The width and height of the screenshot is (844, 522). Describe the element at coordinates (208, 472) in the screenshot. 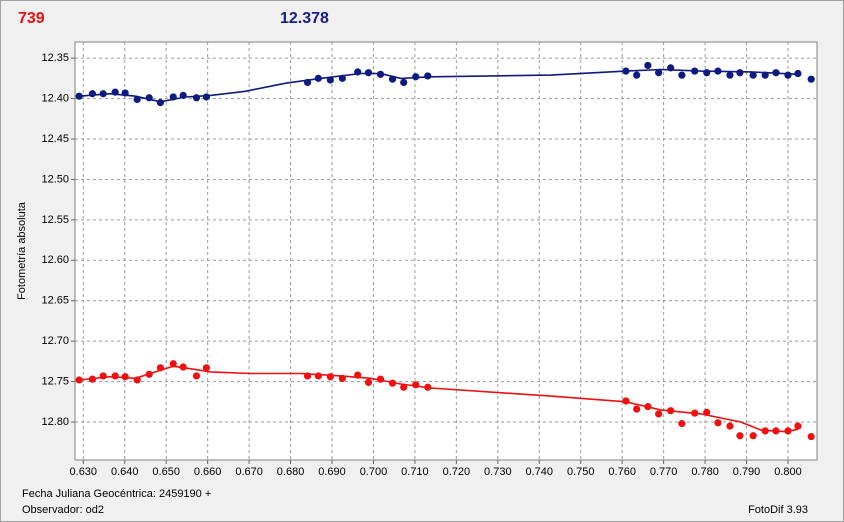

I see `x-tick-label: 0.660` at that location.